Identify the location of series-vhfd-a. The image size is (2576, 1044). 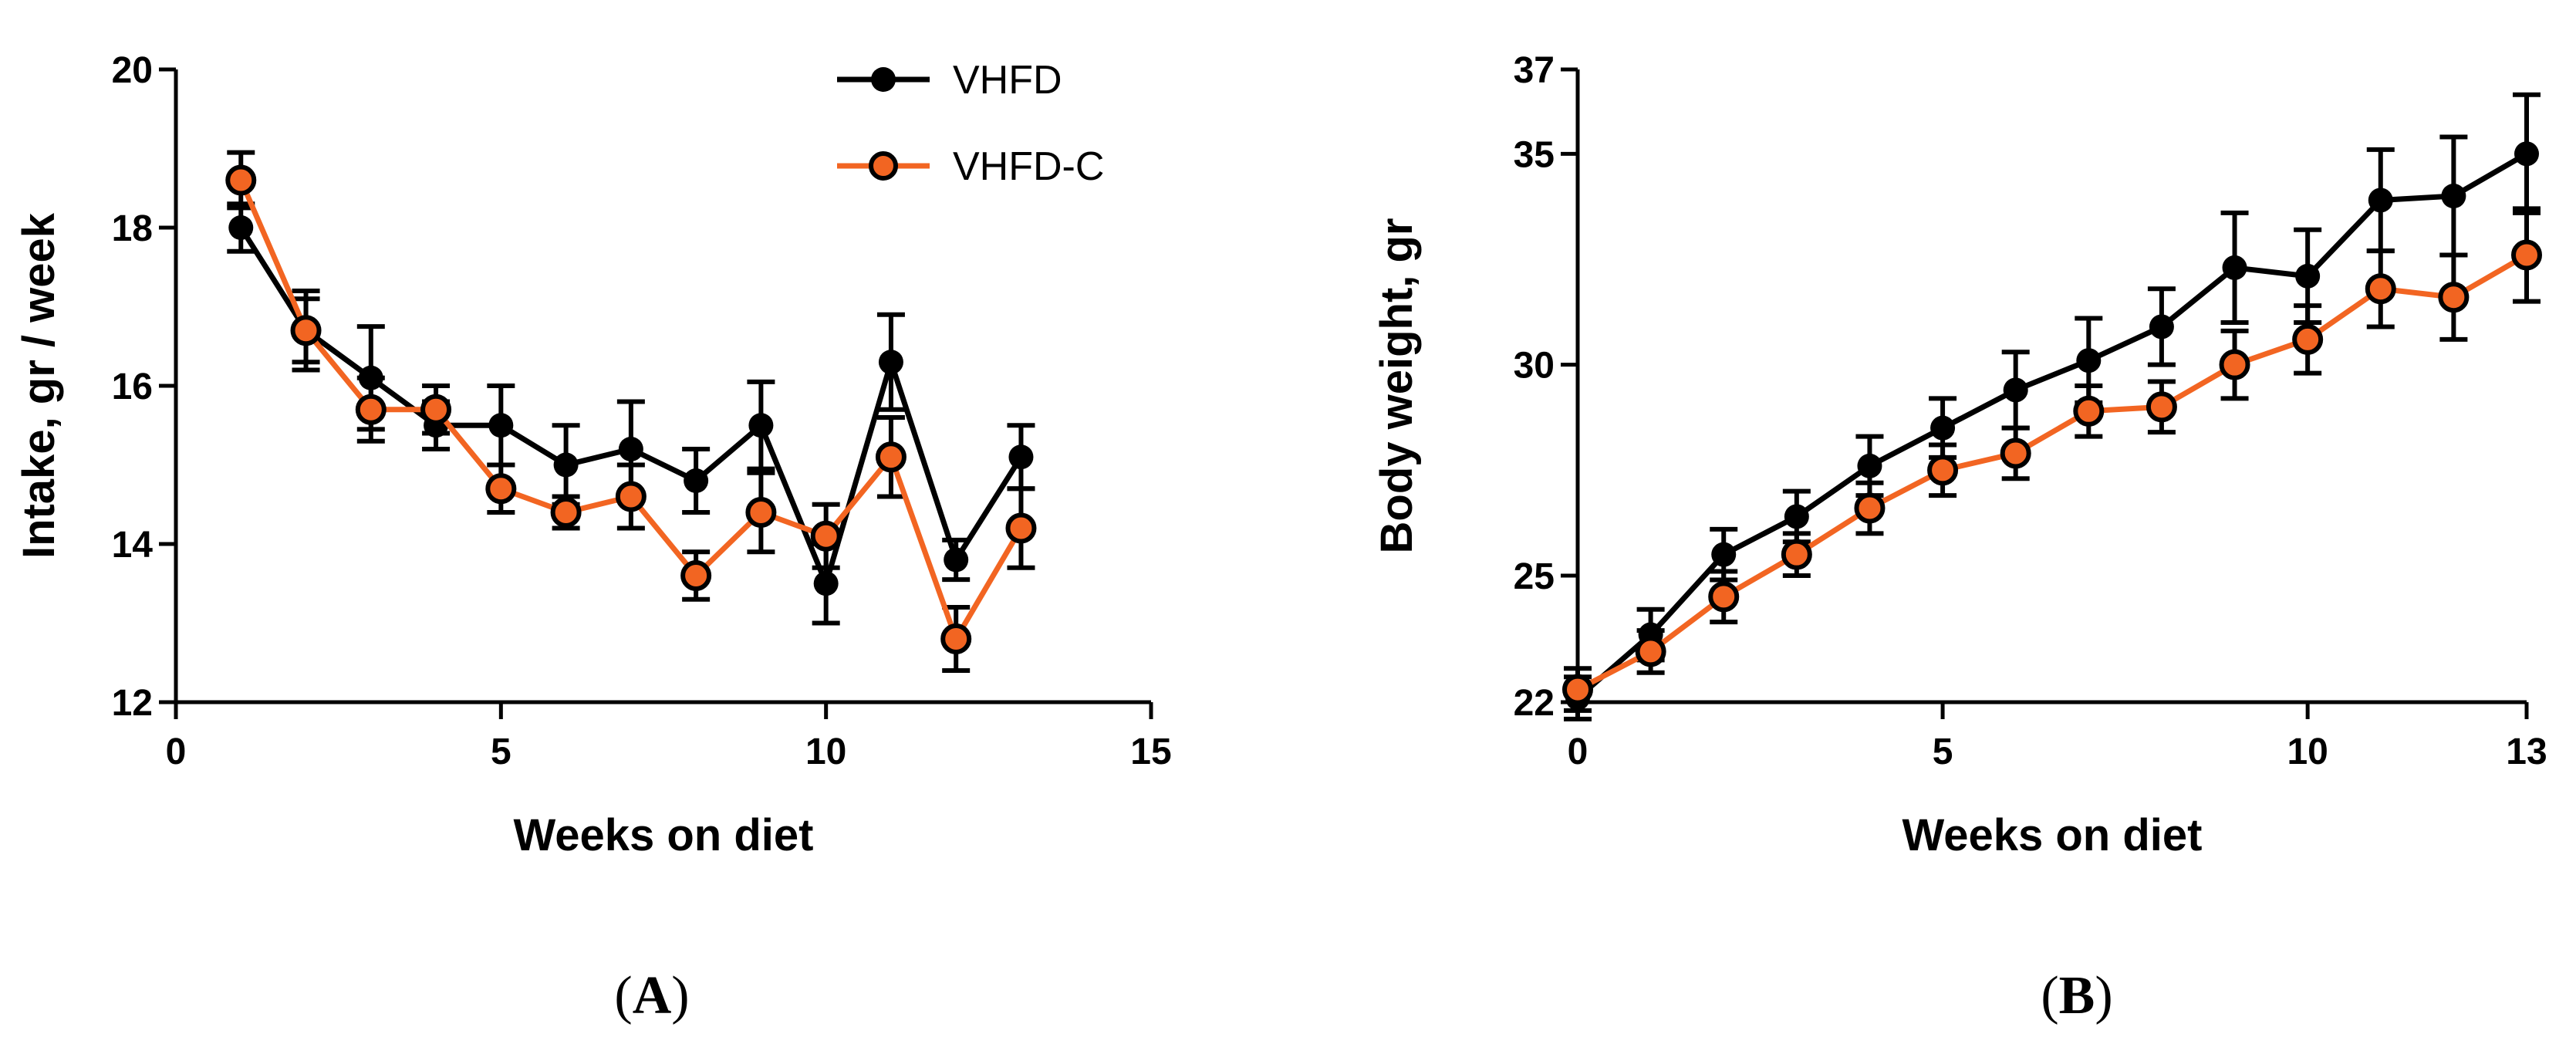
(631, 413).